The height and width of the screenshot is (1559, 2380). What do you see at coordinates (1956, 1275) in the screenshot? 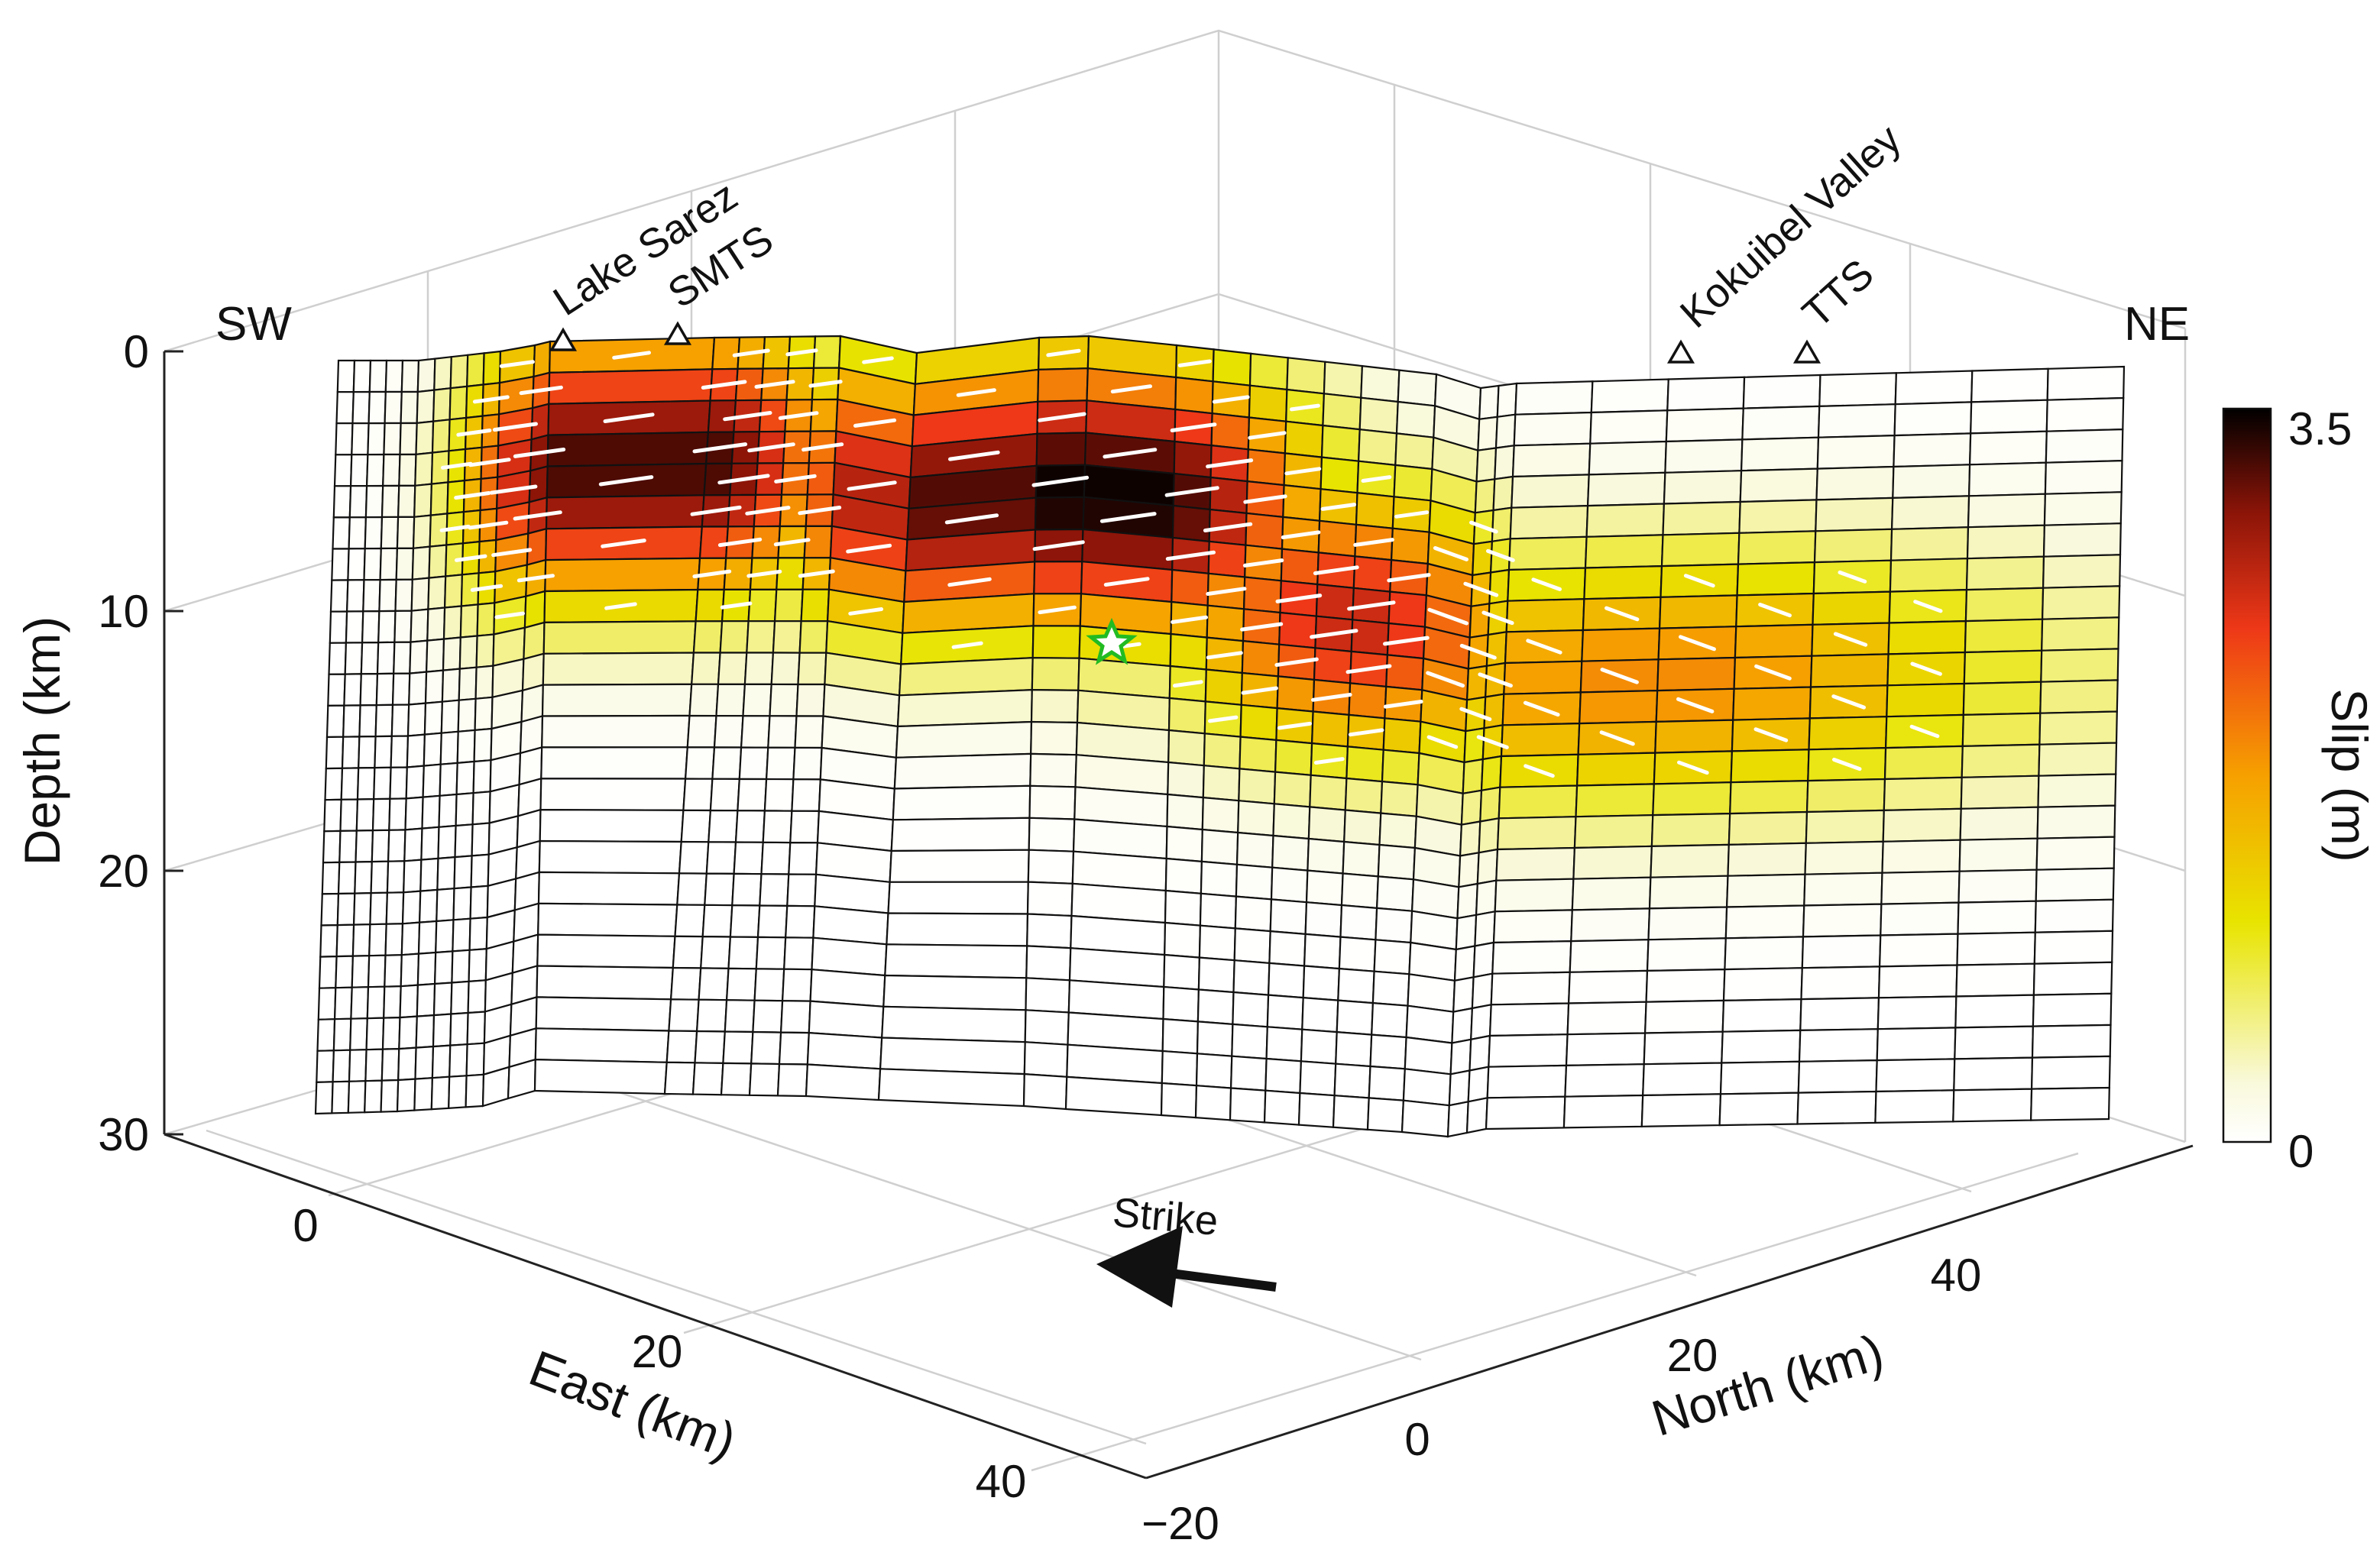
I see `north-tick-label: 40` at bounding box center [1956, 1275].